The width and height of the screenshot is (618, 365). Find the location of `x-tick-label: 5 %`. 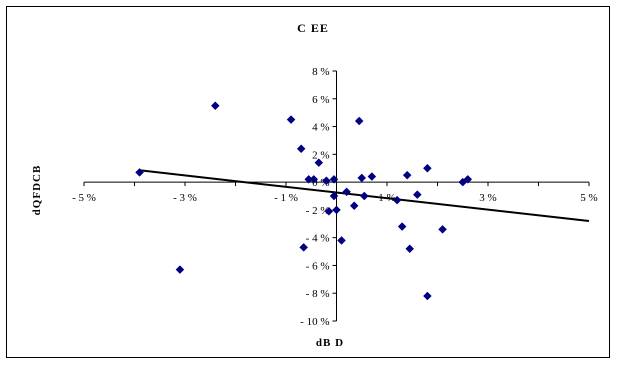

x-tick-label: 5 % is located at coordinates (588, 198).